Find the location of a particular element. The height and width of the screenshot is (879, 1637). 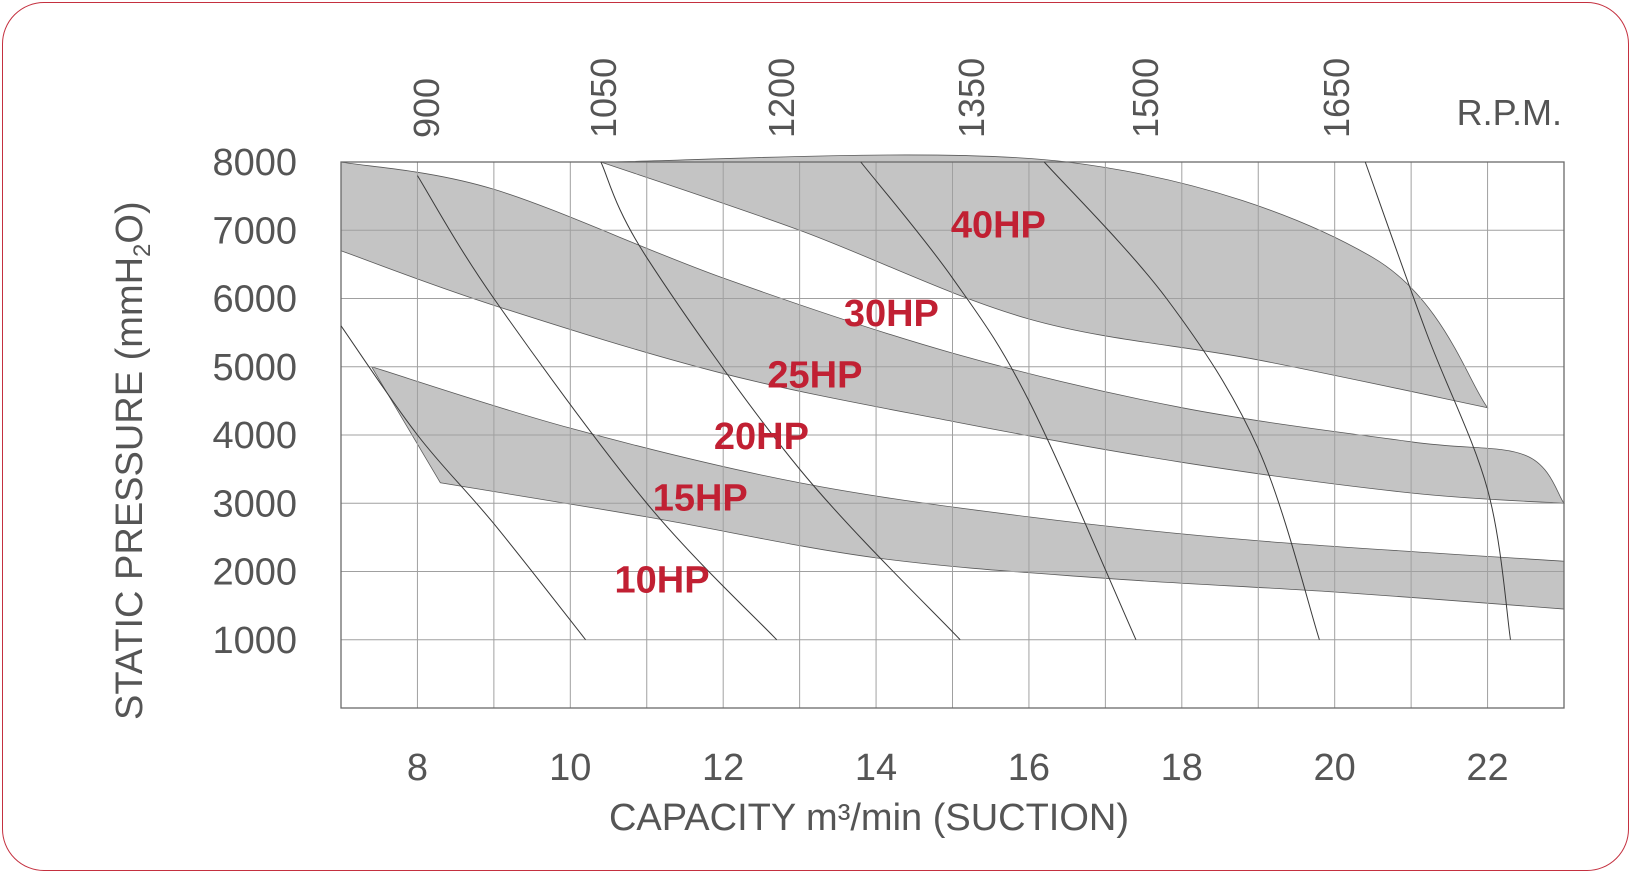

rpm-label-900: 900 is located at coordinates (426, 108).